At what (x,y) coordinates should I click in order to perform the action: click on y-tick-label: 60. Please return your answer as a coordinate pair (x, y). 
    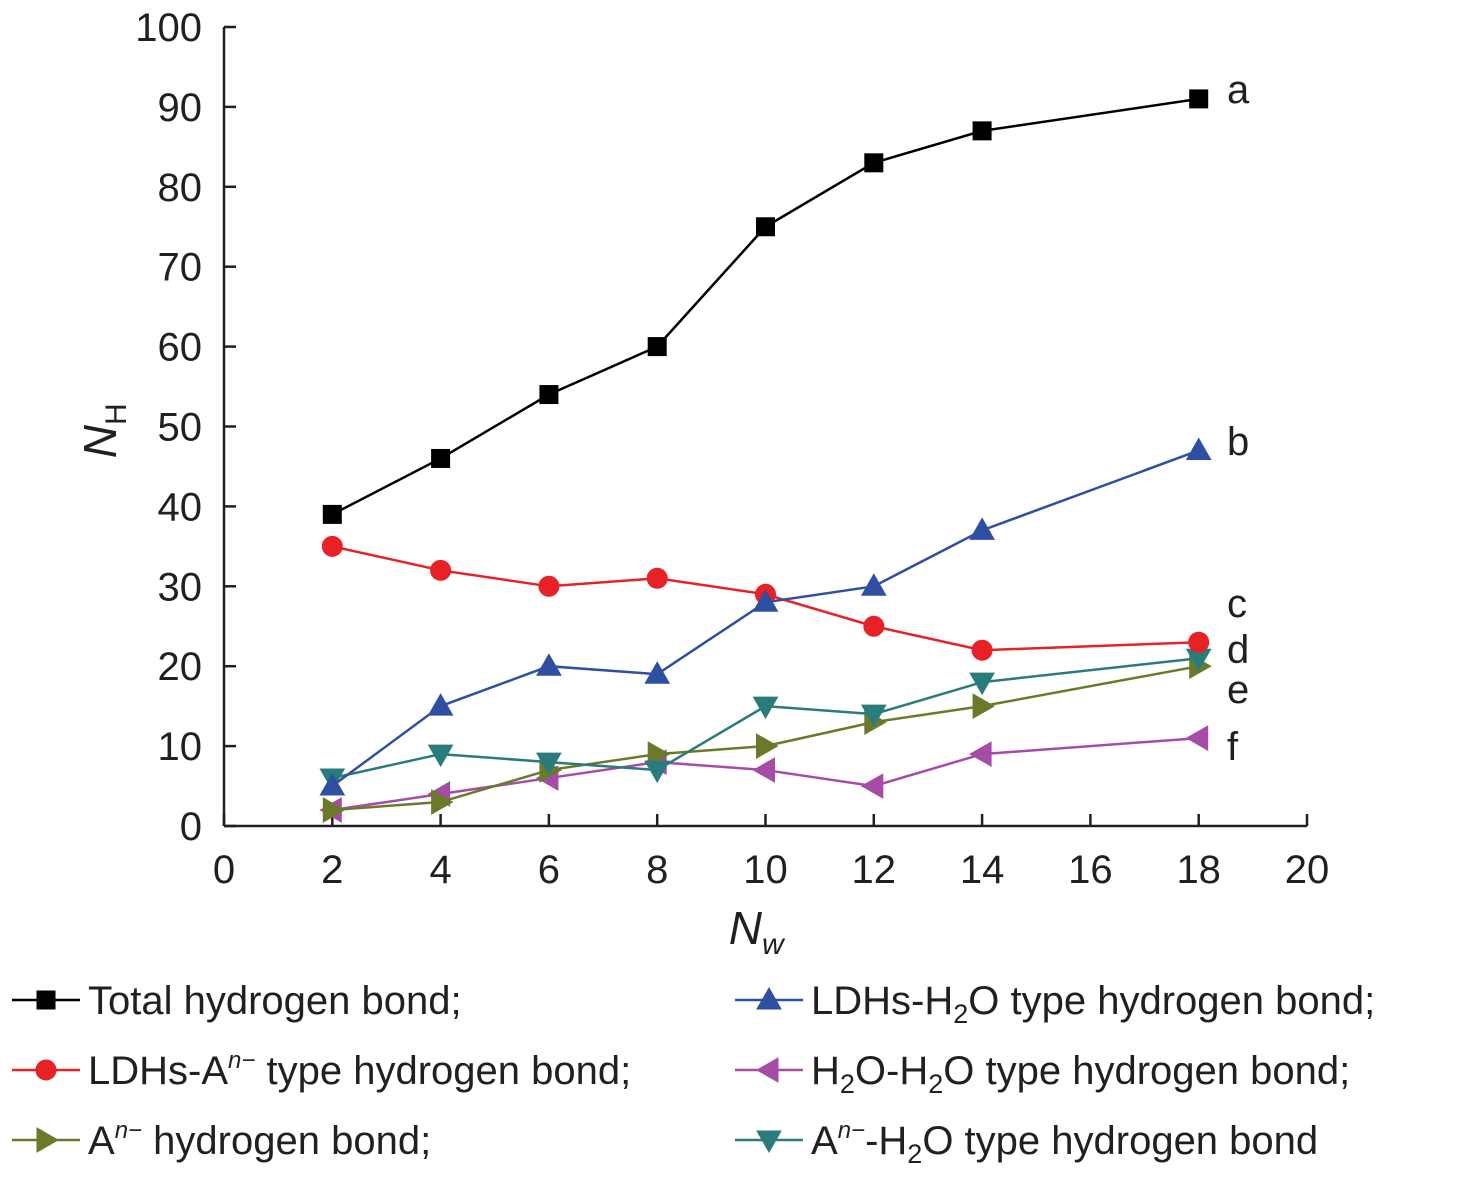
    Looking at the image, I should click on (180, 348).